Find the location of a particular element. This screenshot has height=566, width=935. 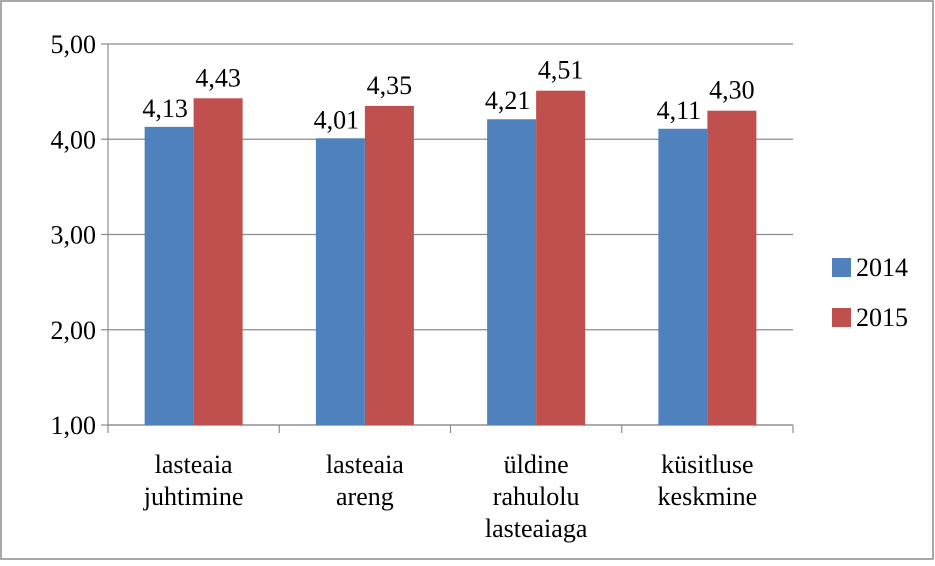

legend-label-2015: 2015 is located at coordinates (882, 317).